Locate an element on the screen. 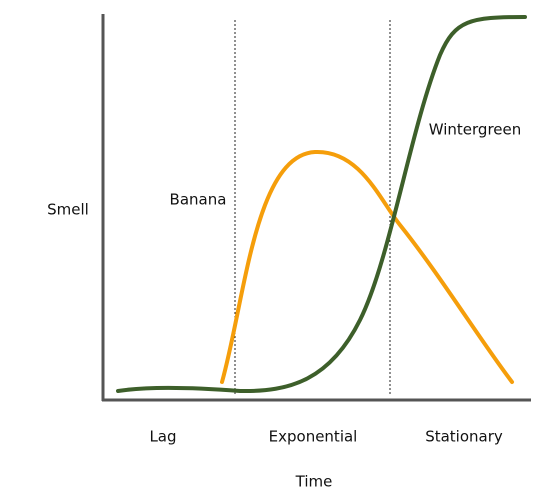 The image size is (558, 503). curve-label: Wintergreen is located at coordinates (475, 130).